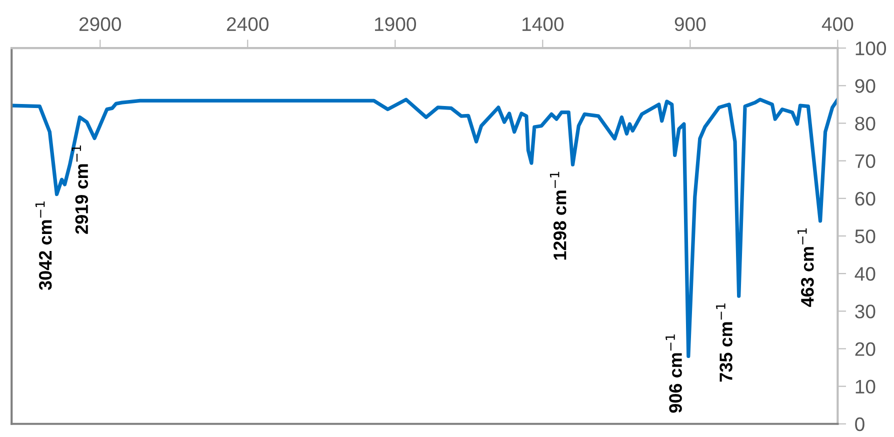 The height and width of the screenshot is (437, 894). What do you see at coordinates (838, 24) in the screenshot?
I see `x-tick-label: 400` at bounding box center [838, 24].